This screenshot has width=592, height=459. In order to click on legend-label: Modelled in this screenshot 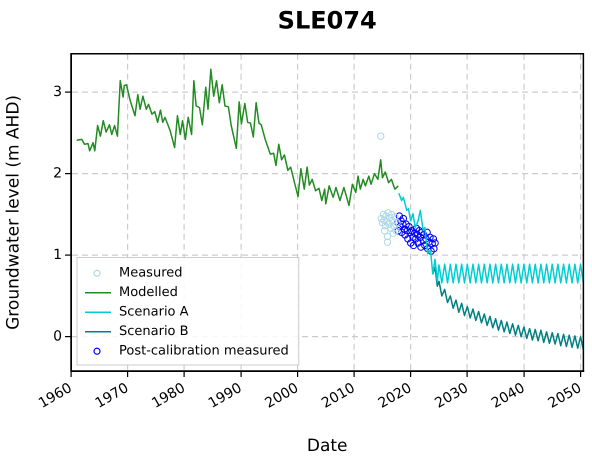, I will do `click(148, 292)`.